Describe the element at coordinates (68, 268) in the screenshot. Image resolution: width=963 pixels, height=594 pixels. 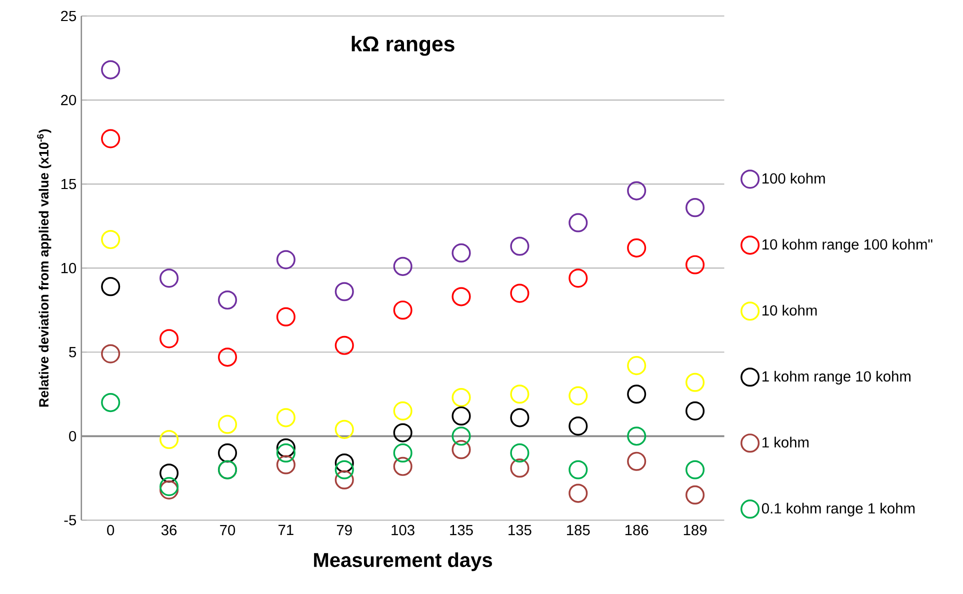
I see `y-tick-label: 10` at that location.